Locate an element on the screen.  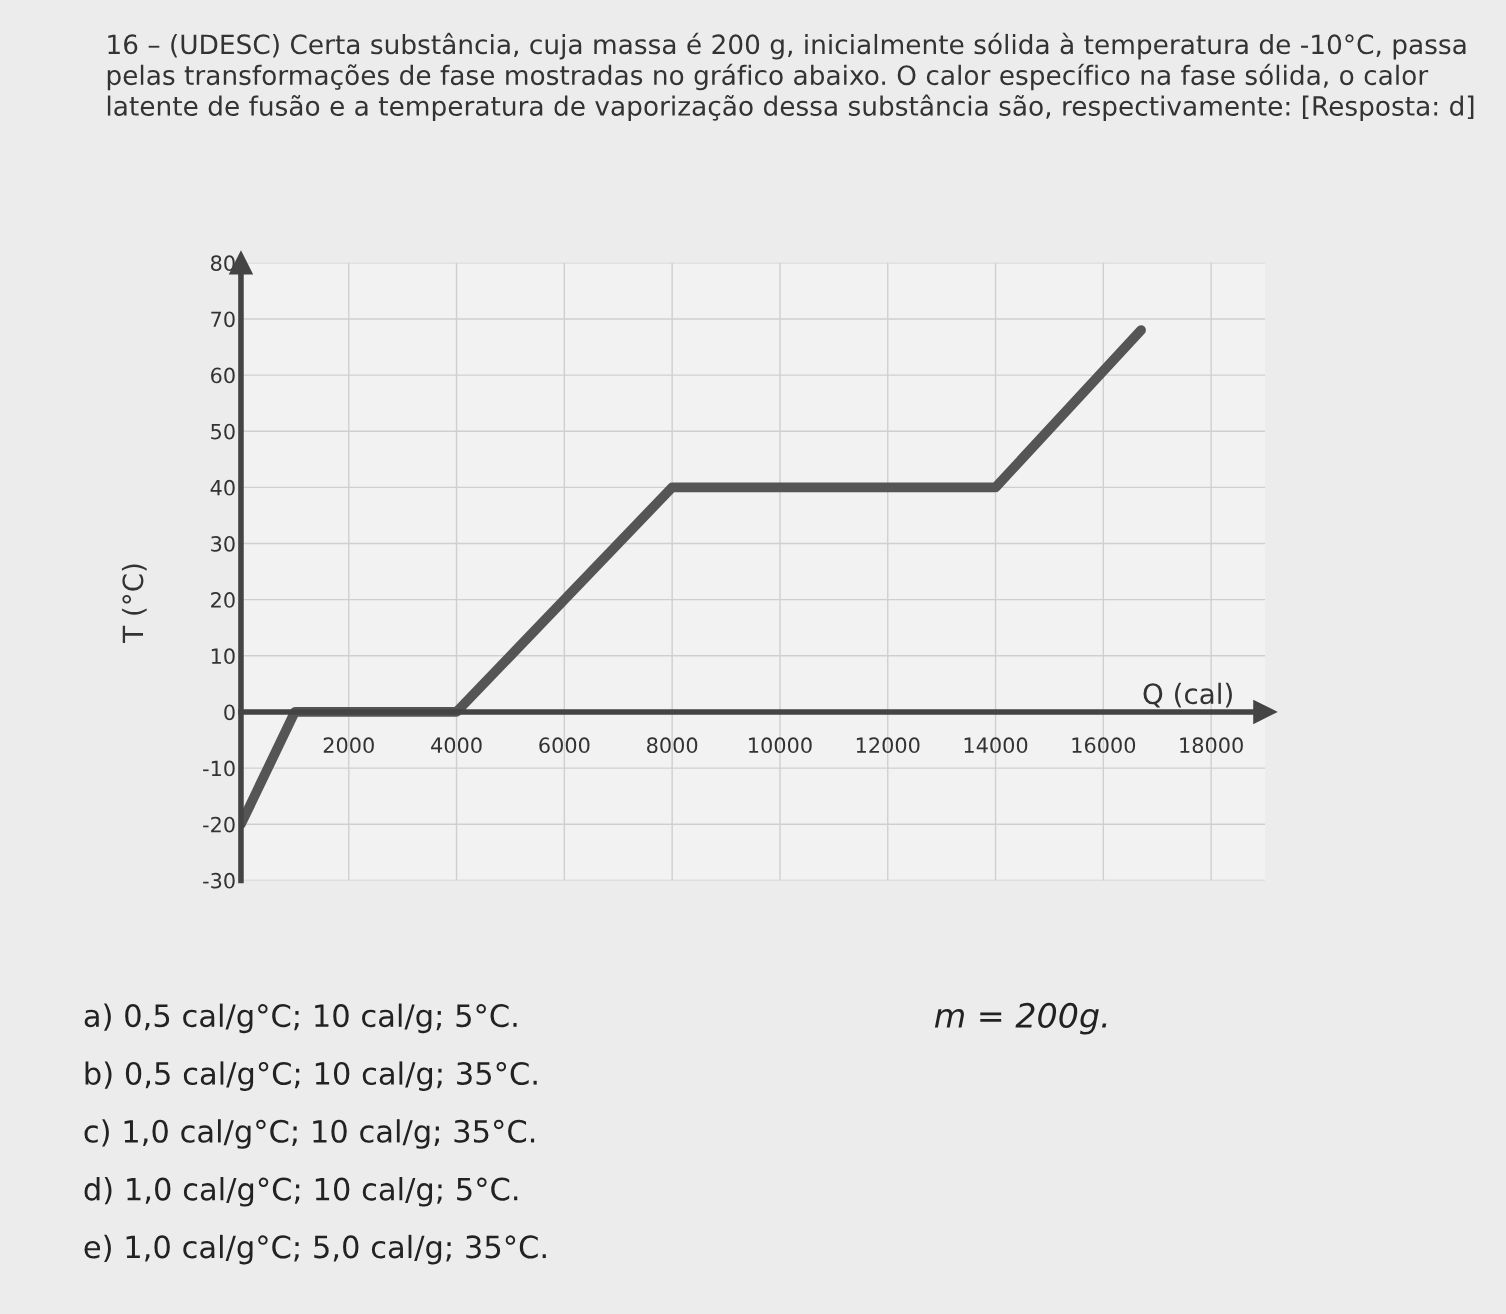
x-axis-title: Q (cal) is located at coordinates (1187, 695).